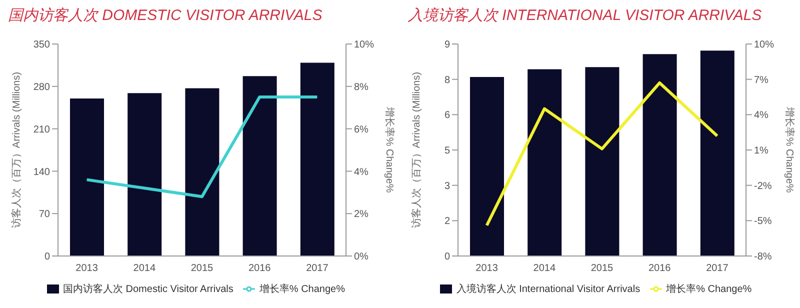 The height and width of the screenshot is (308, 800). I want to click on y2-tick-label: 7%, so click(761, 80).